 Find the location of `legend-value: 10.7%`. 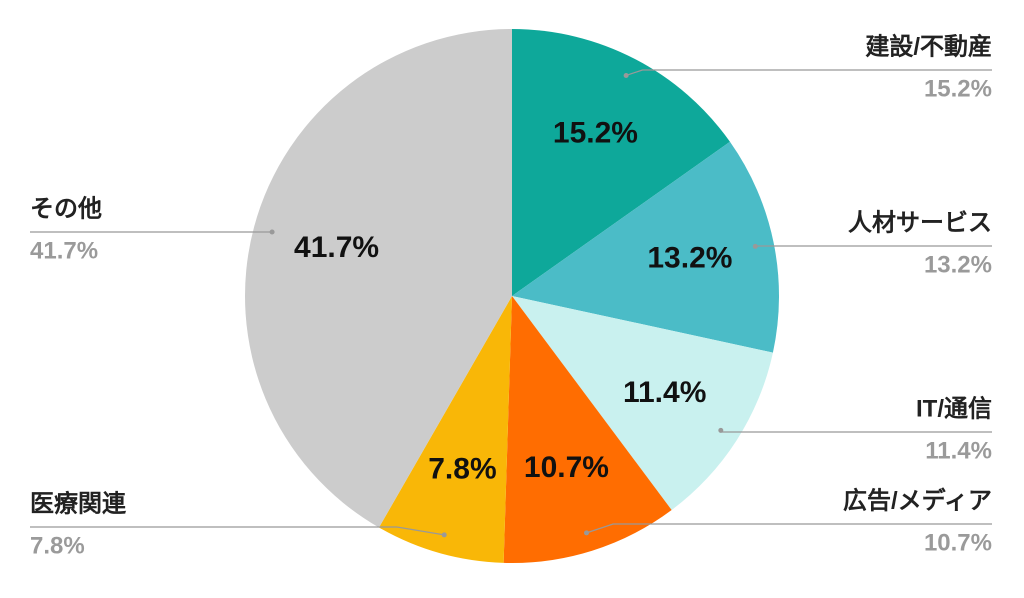

legend-value: 10.7% is located at coordinates (958, 542).